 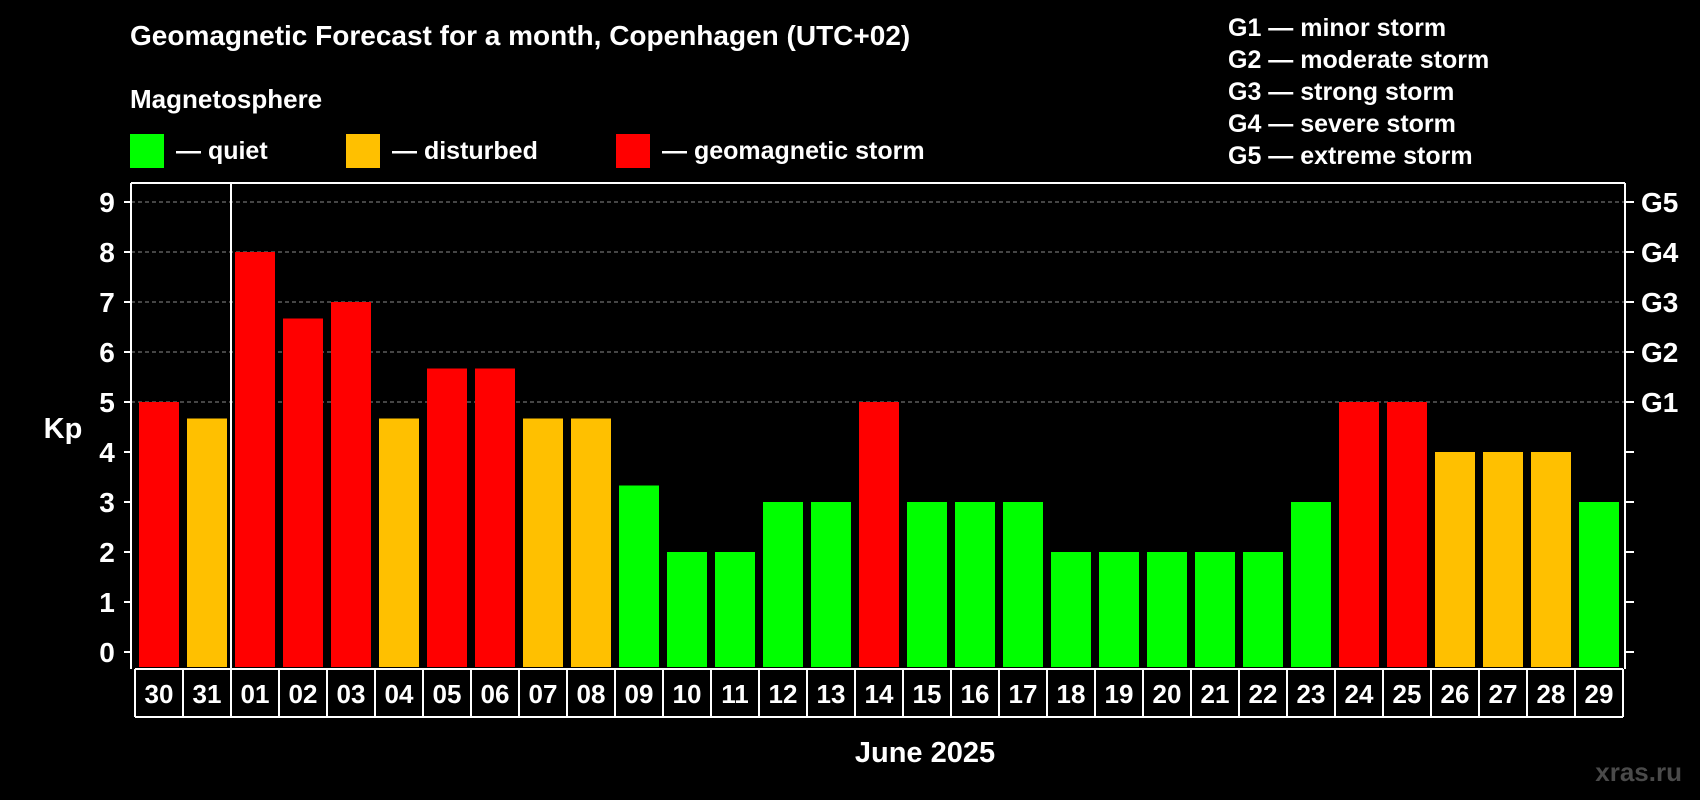 I want to click on x-tick-label-01: 01, so click(x=255, y=694).